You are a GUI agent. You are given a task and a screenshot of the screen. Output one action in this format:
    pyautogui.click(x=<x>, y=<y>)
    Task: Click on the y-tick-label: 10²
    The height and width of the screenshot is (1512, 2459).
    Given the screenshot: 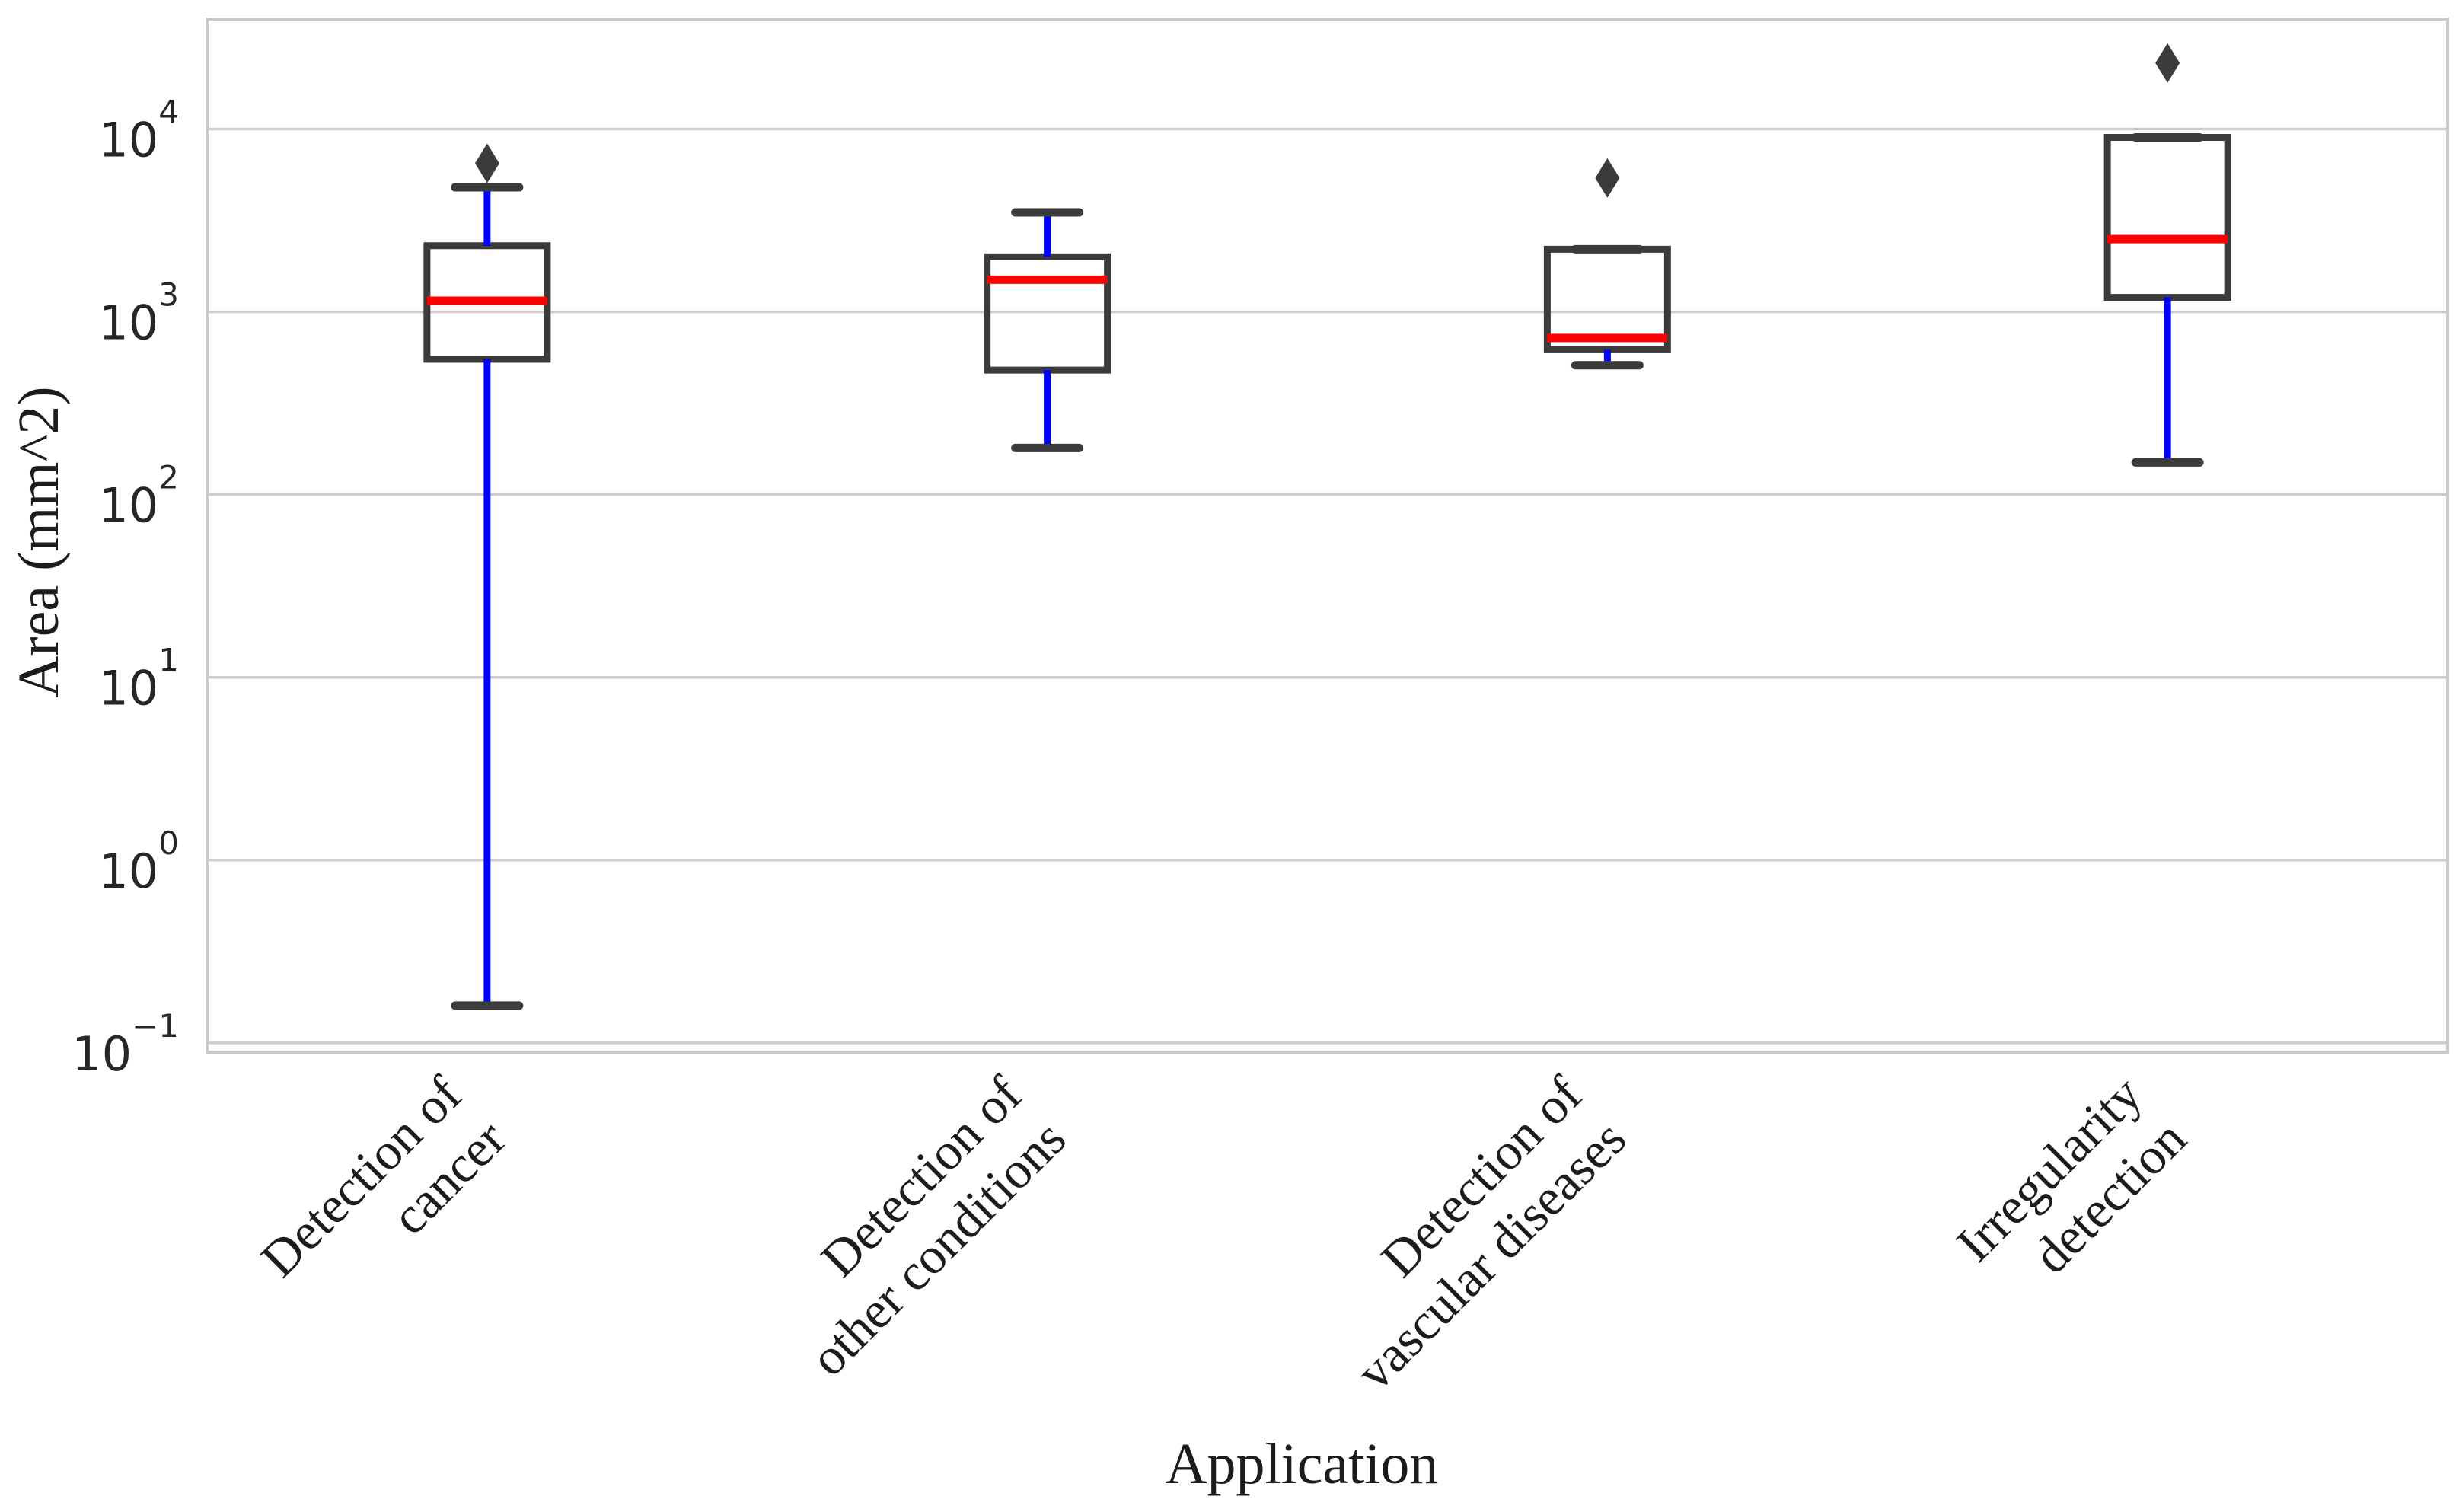 What is the action you would take?
    pyautogui.click(x=138, y=496)
    